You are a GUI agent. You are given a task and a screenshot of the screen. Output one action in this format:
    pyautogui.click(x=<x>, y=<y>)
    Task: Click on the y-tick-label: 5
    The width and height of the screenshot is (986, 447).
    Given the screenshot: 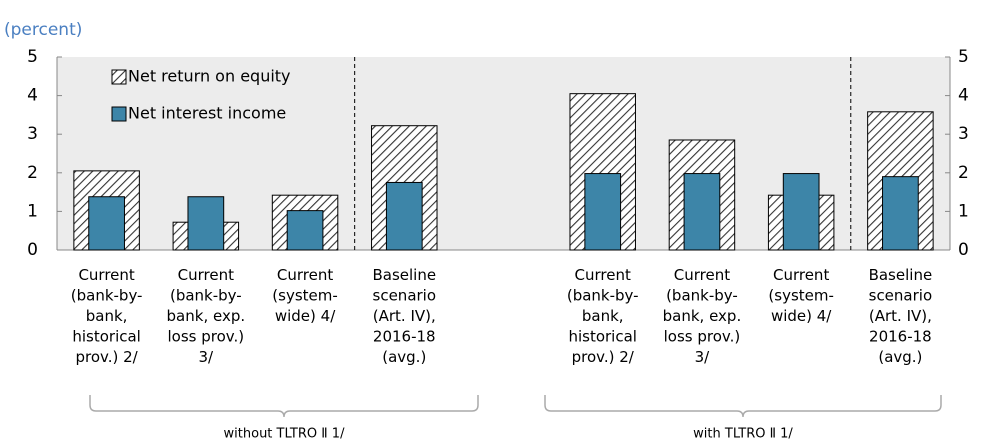 What is the action you would take?
    pyautogui.click(x=32, y=57)
    